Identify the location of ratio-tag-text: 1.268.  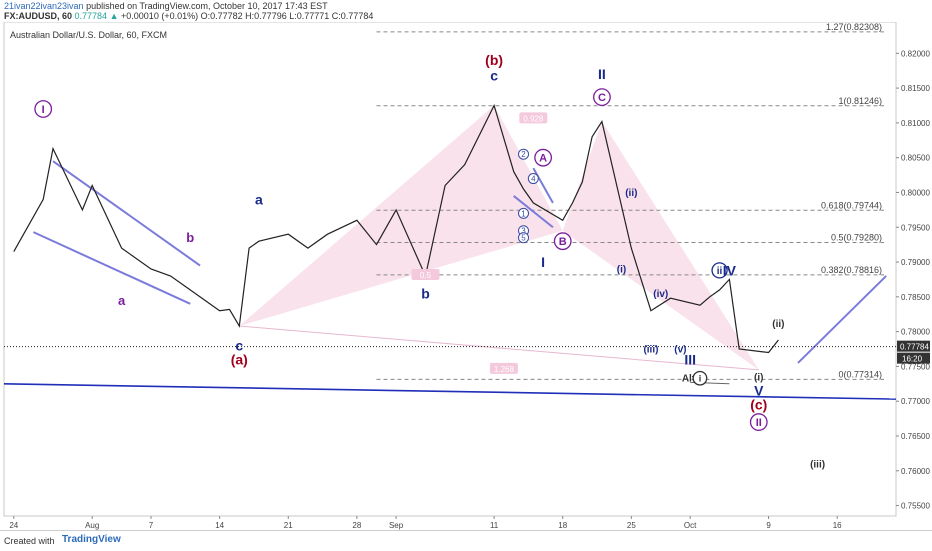
(504, 369).